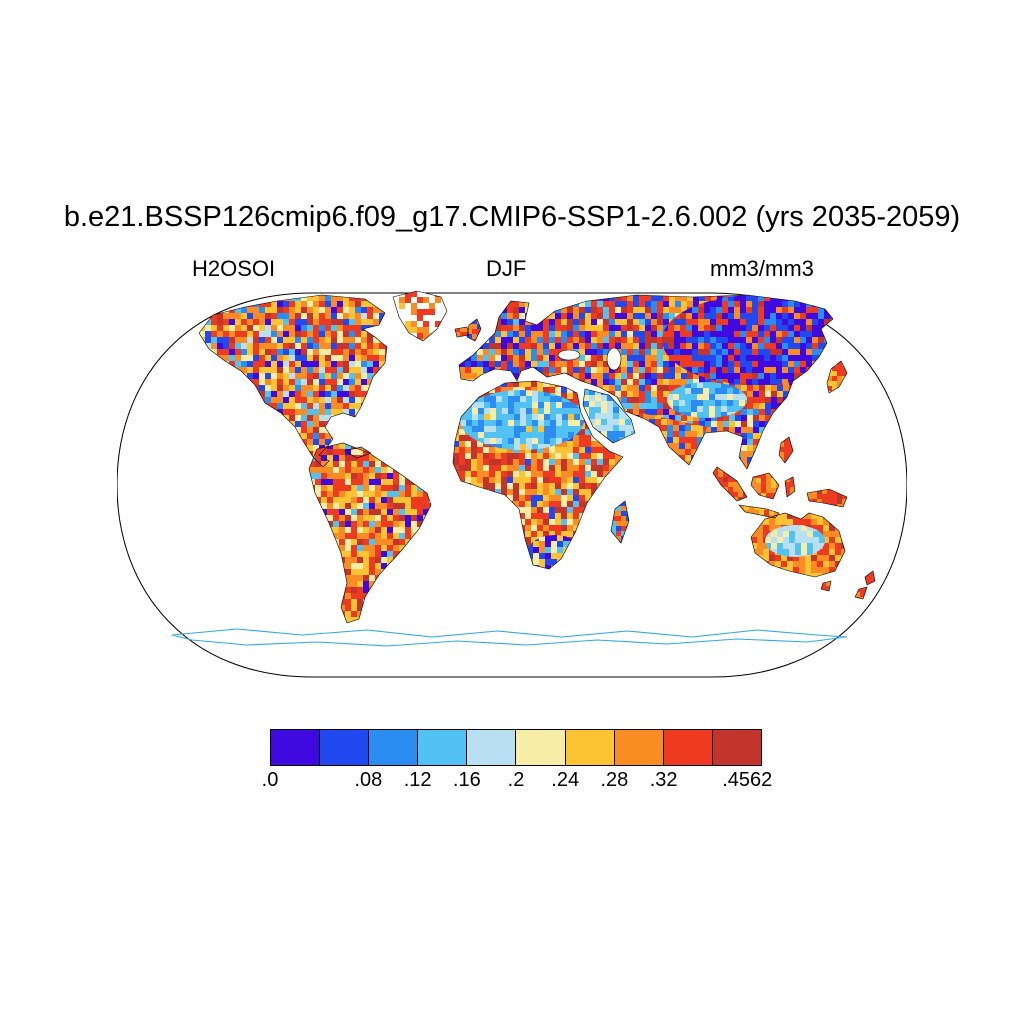 The height and width of the screenshot is (1024, 1024). What do you see at coordinates (368, 780) in the screenshot?
I see `colorbar-tick-label: .08` at bounding box center [368, 780].